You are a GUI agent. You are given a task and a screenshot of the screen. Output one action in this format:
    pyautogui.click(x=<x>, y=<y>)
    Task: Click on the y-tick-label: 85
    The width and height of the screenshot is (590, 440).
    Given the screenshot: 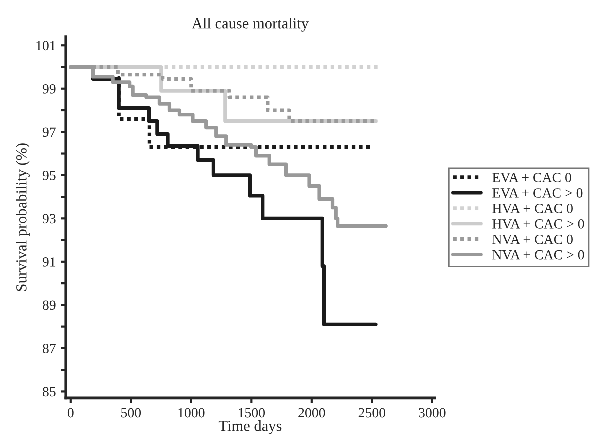 What is the action you would take?
    pyautogui.click(x=49, y=392)
    